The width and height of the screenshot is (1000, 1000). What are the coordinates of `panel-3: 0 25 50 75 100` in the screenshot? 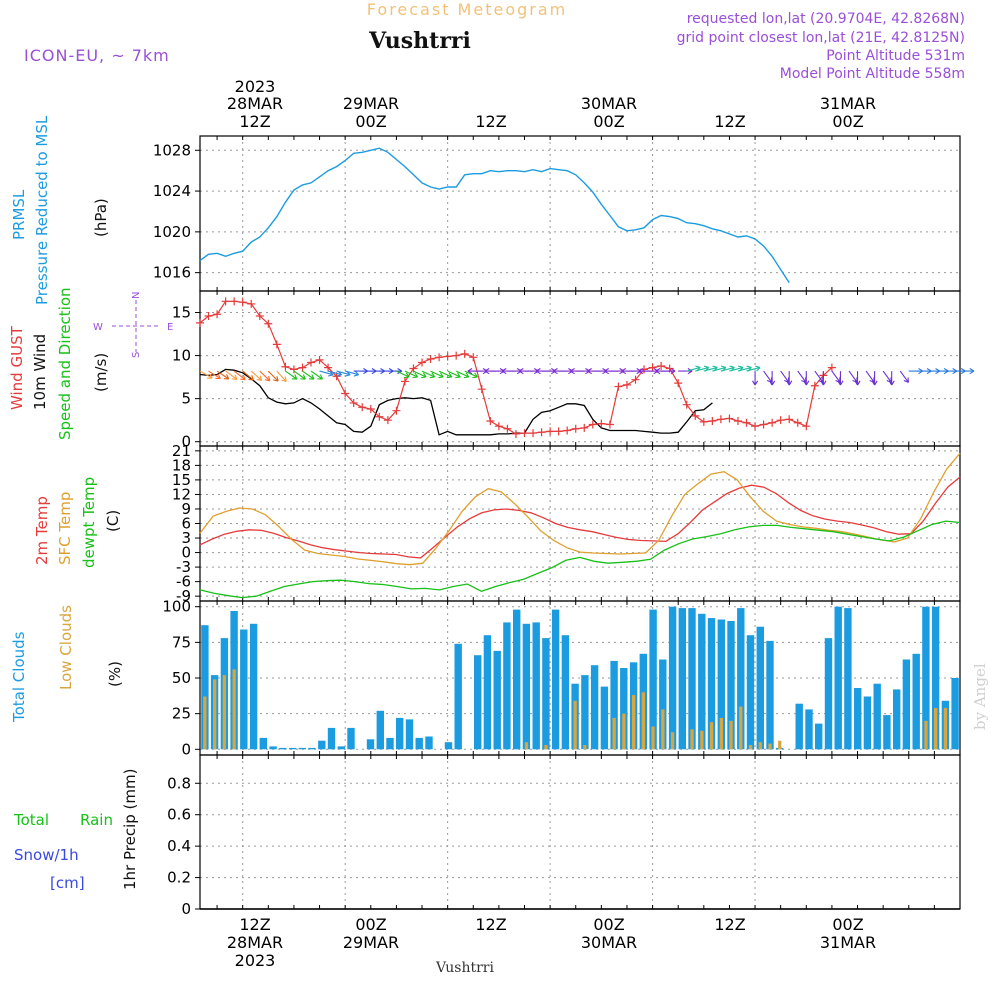 It's located at (561, 678).